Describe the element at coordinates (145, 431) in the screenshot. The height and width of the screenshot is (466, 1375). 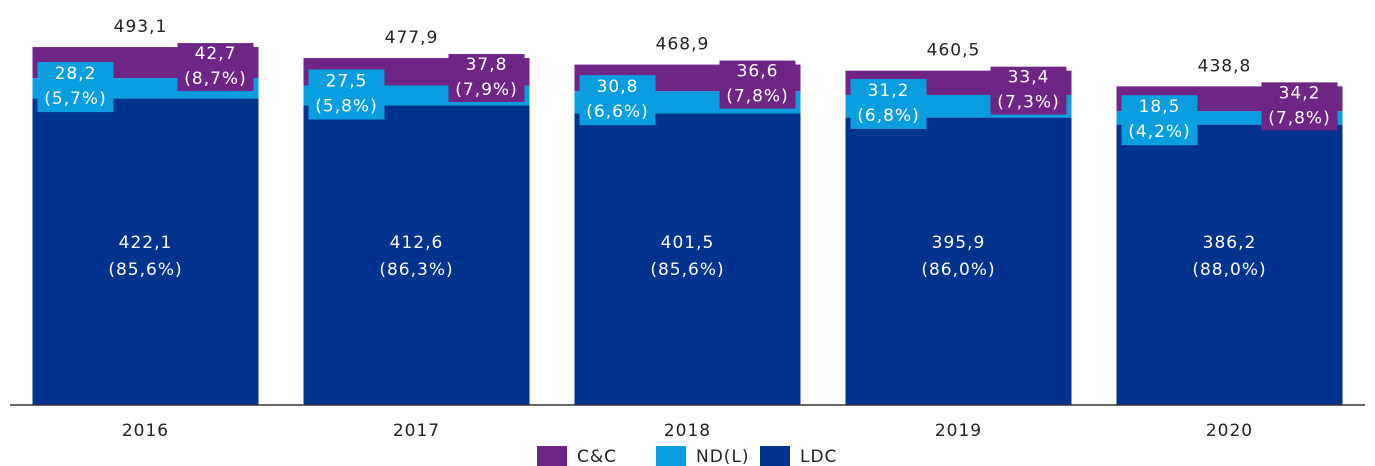
I see `x-tick-label: 2016` at that location.